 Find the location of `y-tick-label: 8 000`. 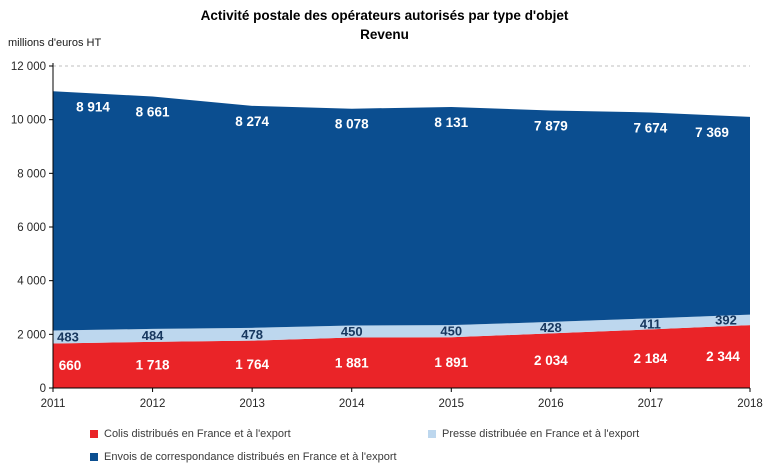

y-tick-label: 8 000 is located at coordinates (31, 174).